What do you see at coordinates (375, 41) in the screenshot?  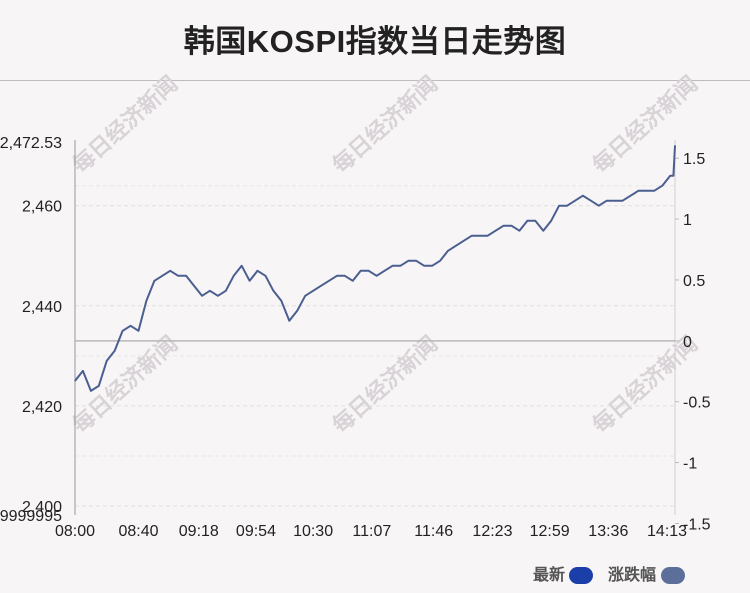 I see `chart-title: 韩国KOSPI指数当日走势图` at bounding box center [375, 41].